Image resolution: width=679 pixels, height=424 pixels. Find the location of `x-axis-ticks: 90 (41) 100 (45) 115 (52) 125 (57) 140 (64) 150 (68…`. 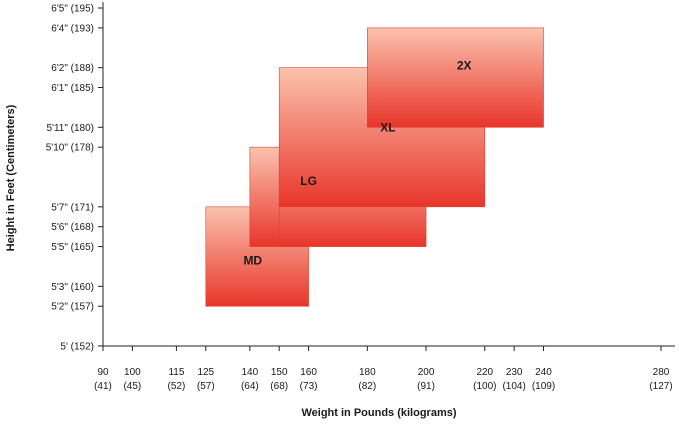

x-axis-ticks: 90 (41) 100 (45) 115 (52) 125 (57) 140 (64) 150 (68… is located at coordinates (383, 369).